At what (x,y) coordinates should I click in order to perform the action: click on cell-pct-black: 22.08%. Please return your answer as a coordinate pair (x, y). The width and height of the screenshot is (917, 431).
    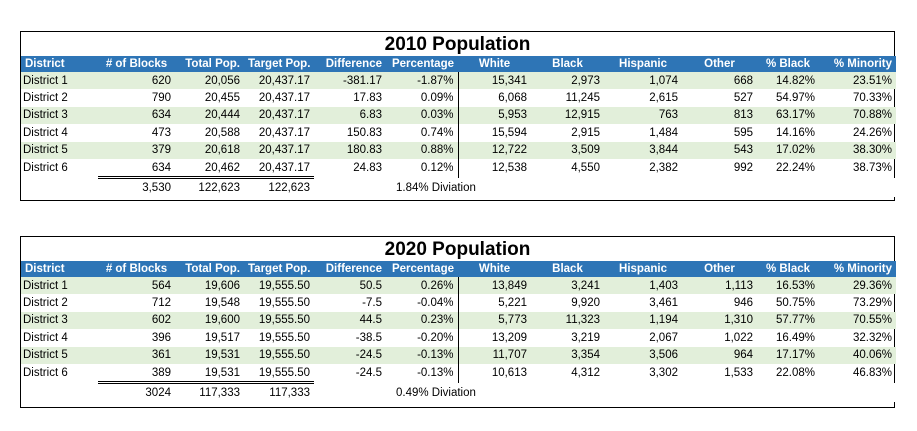
    Looking at the image, I should click on (795, 373).